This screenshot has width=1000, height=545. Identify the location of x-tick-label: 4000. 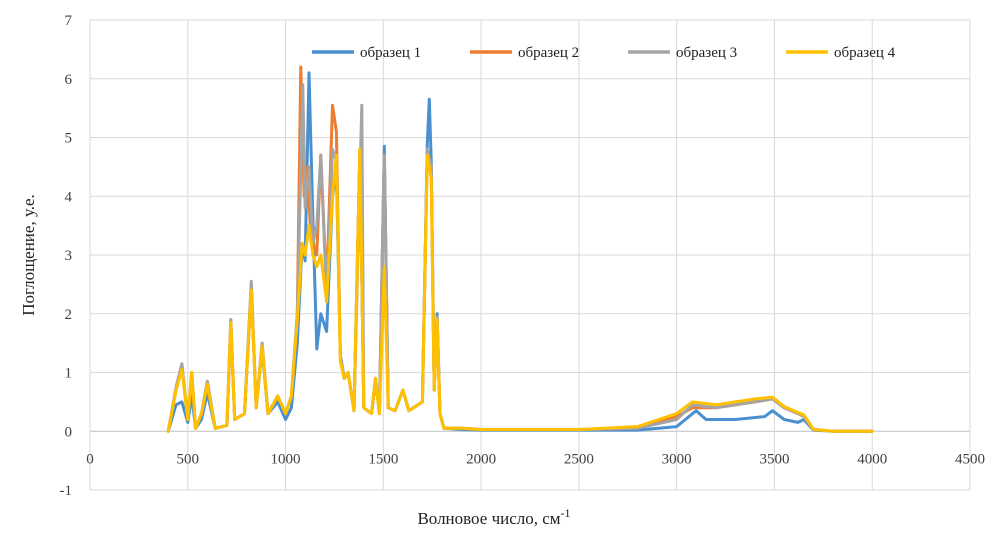
(872, 459).